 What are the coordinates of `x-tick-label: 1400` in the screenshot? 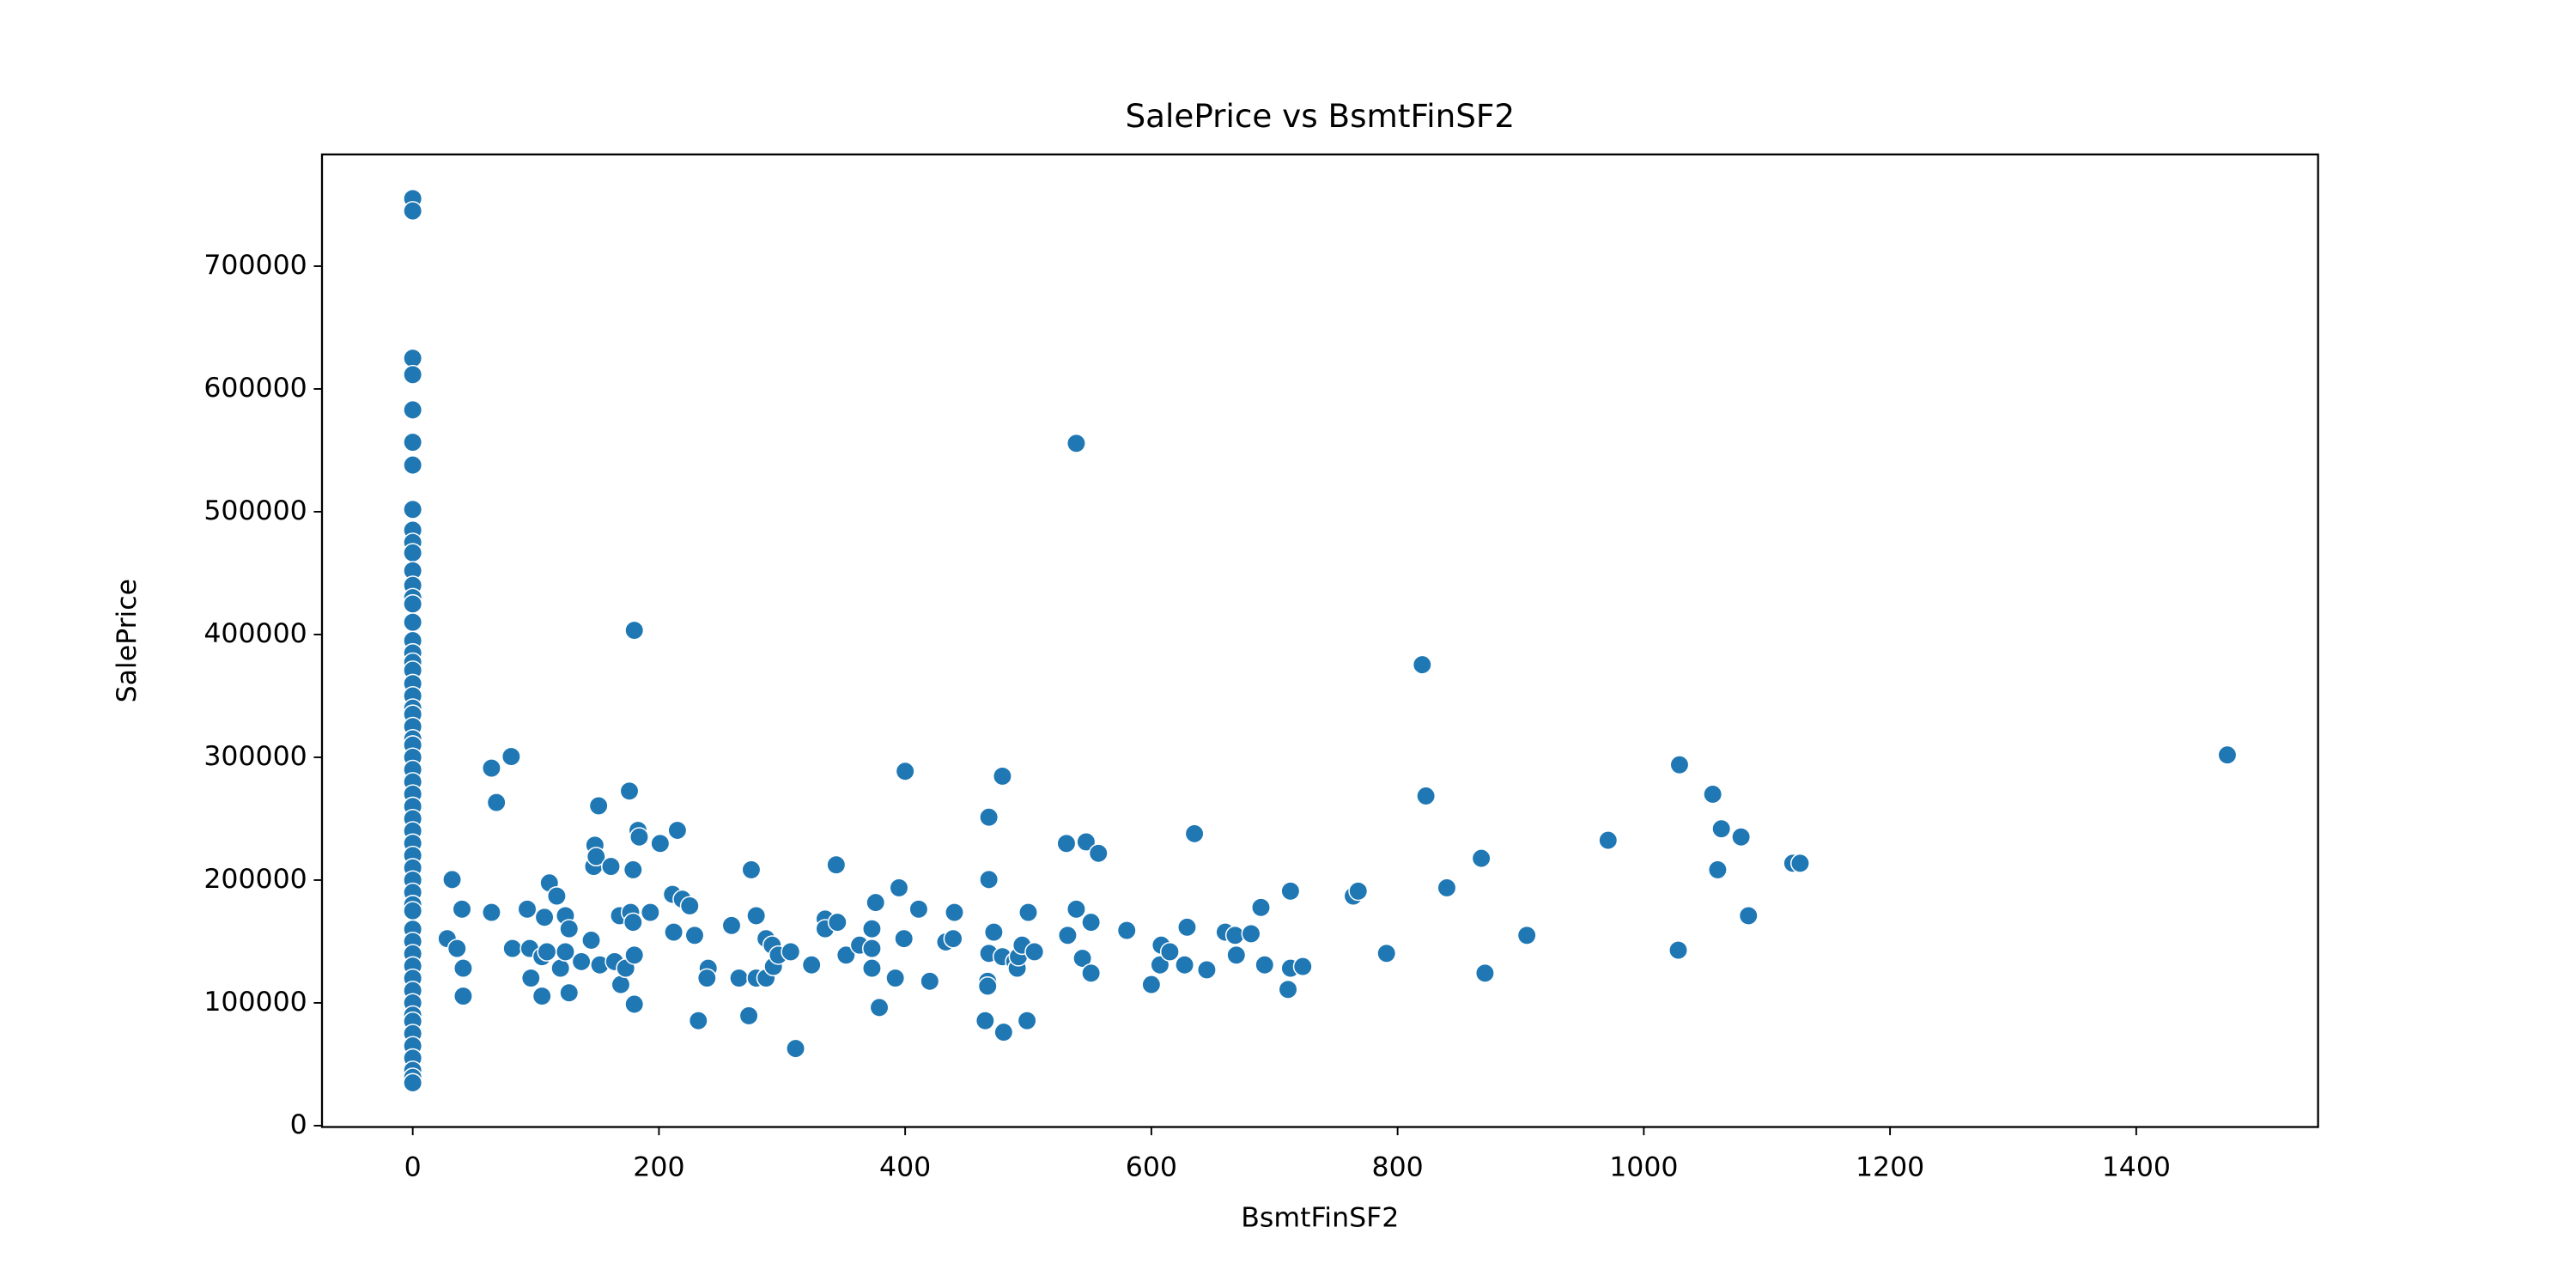 It's located at (2136, 1166).